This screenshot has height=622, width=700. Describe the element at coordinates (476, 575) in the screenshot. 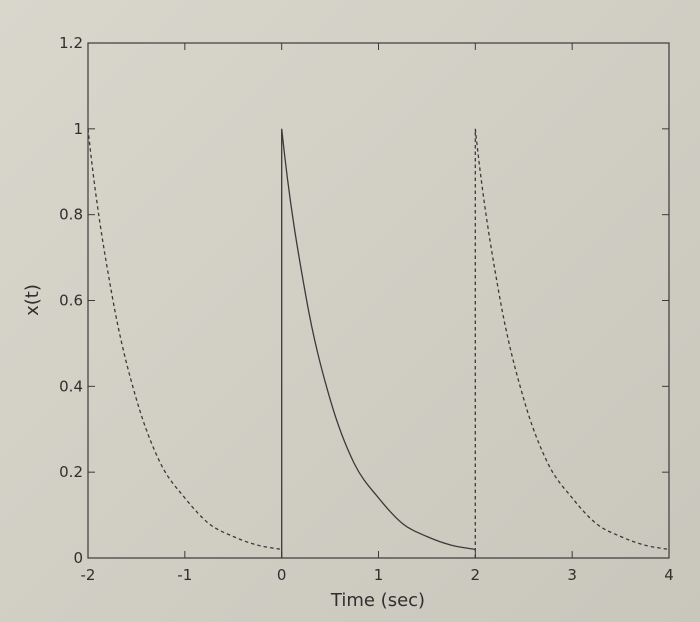

I see `x-tick-label: 2` at that location.